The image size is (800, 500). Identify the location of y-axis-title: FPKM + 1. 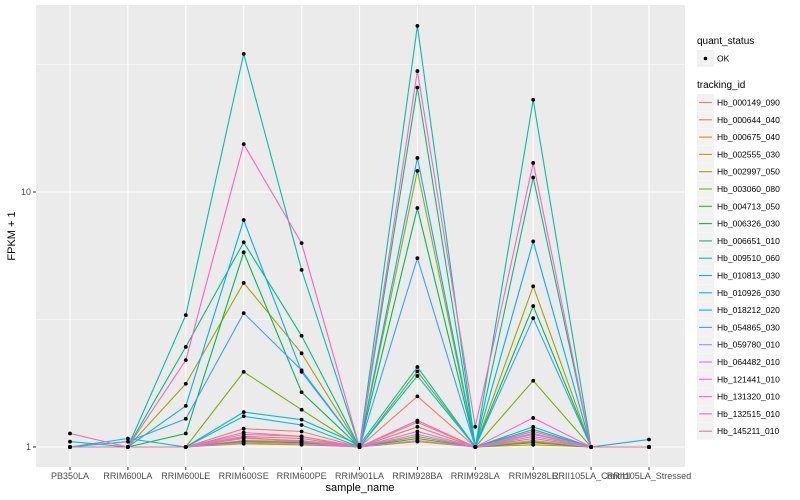
(12, 235).